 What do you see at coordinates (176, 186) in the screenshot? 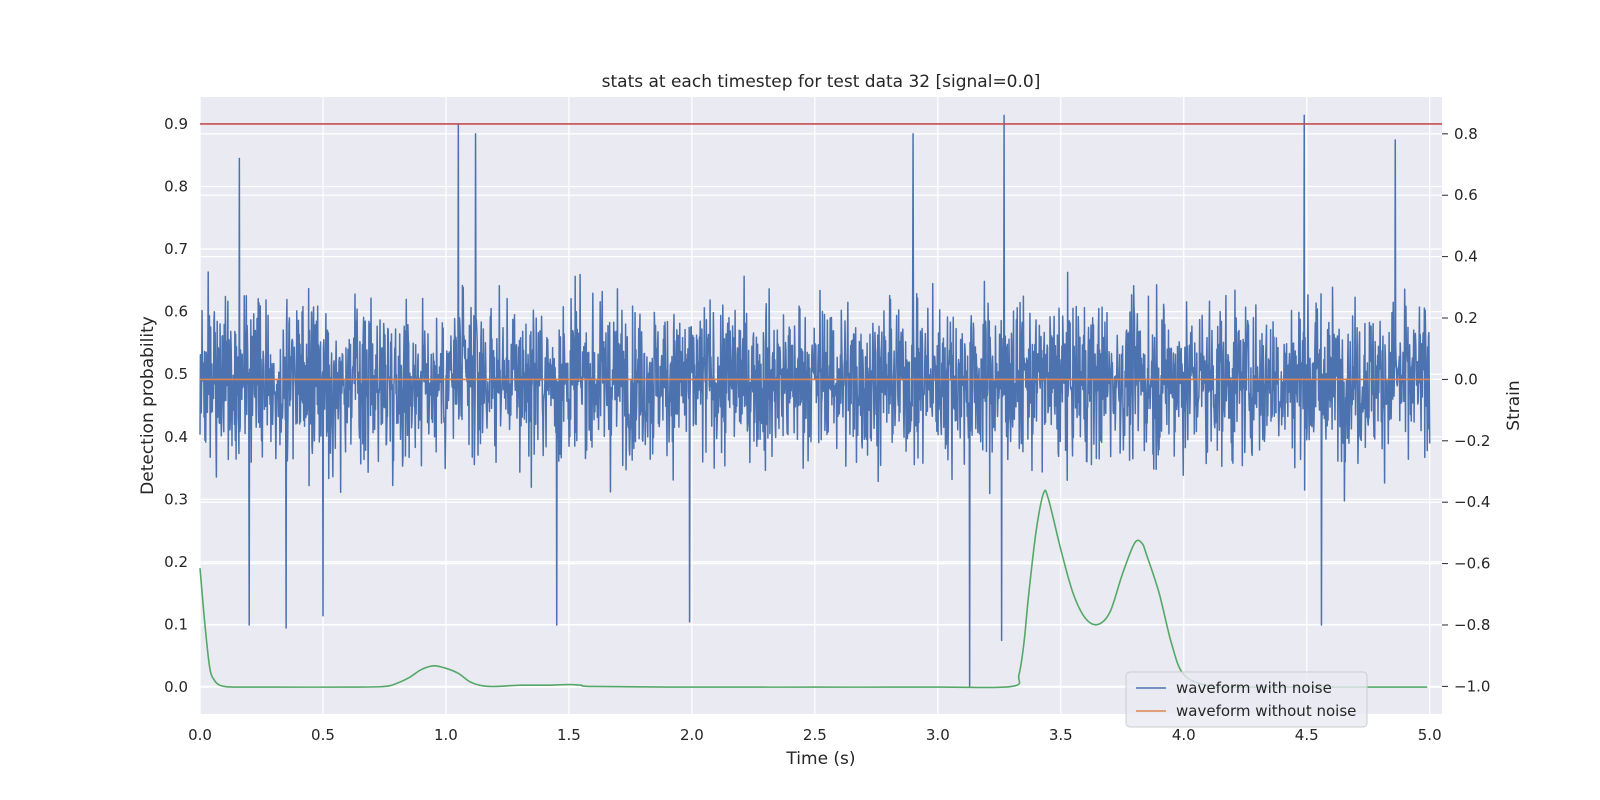
I see `y-tick-label-left: 0.8` at bounding box center [176, 186].